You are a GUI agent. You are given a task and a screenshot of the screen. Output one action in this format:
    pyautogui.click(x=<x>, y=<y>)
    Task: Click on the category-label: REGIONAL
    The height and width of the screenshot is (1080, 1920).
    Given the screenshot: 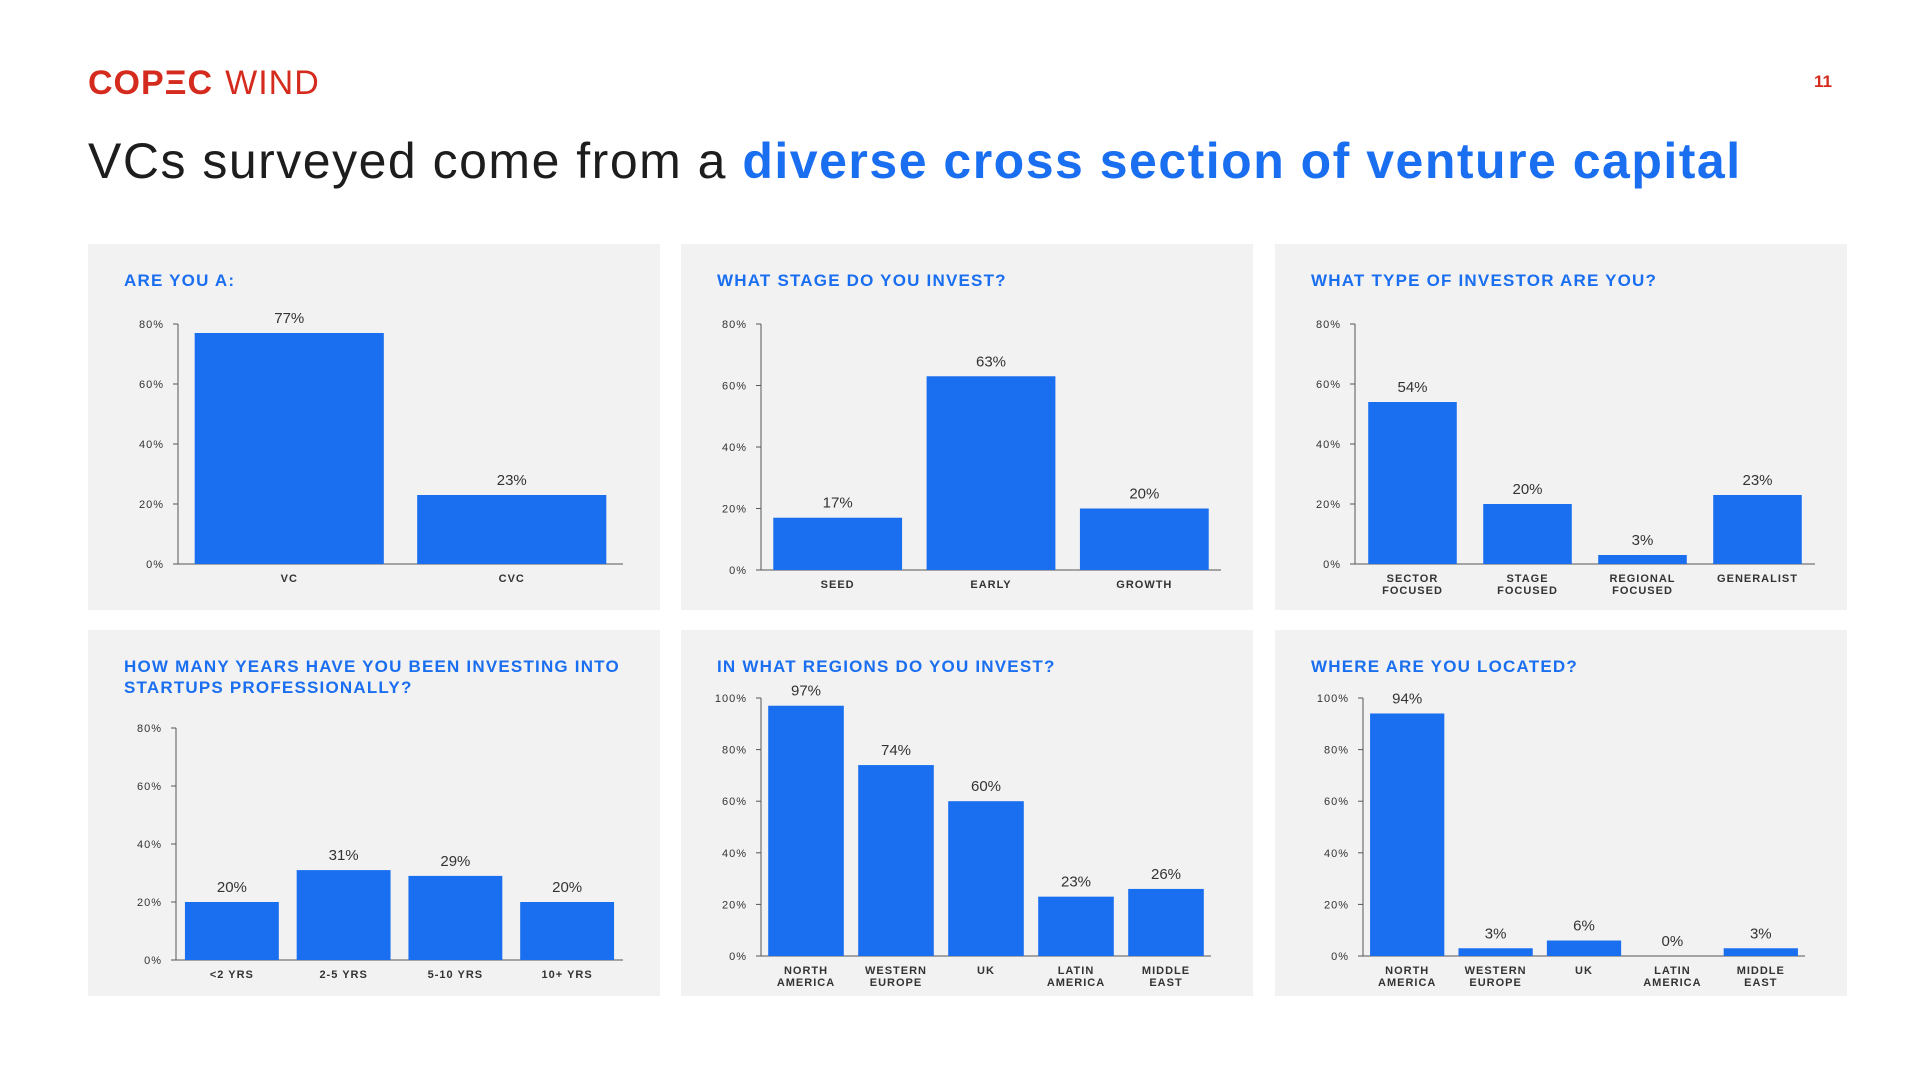 What is the action you would take?
    pyautogui.click(x=1642, y=579)
    